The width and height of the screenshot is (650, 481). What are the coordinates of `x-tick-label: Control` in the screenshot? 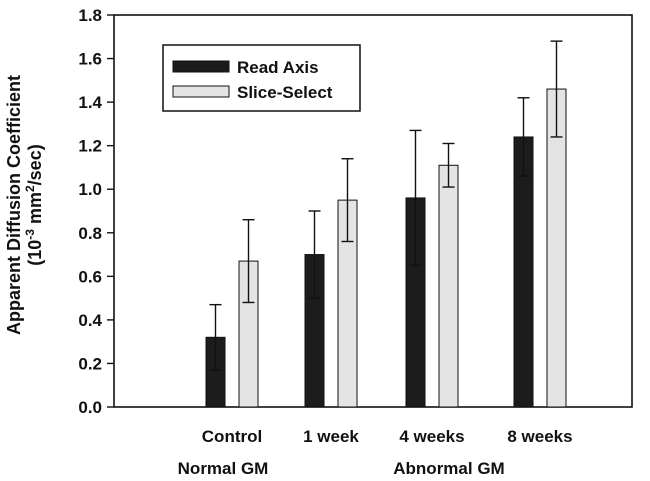 It's located at (232, 436).